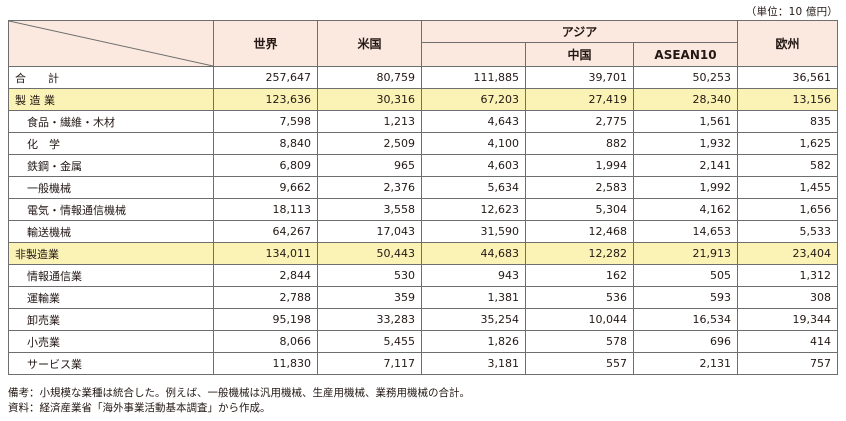  I want to click on table-cell: 308, so click(788, 297).